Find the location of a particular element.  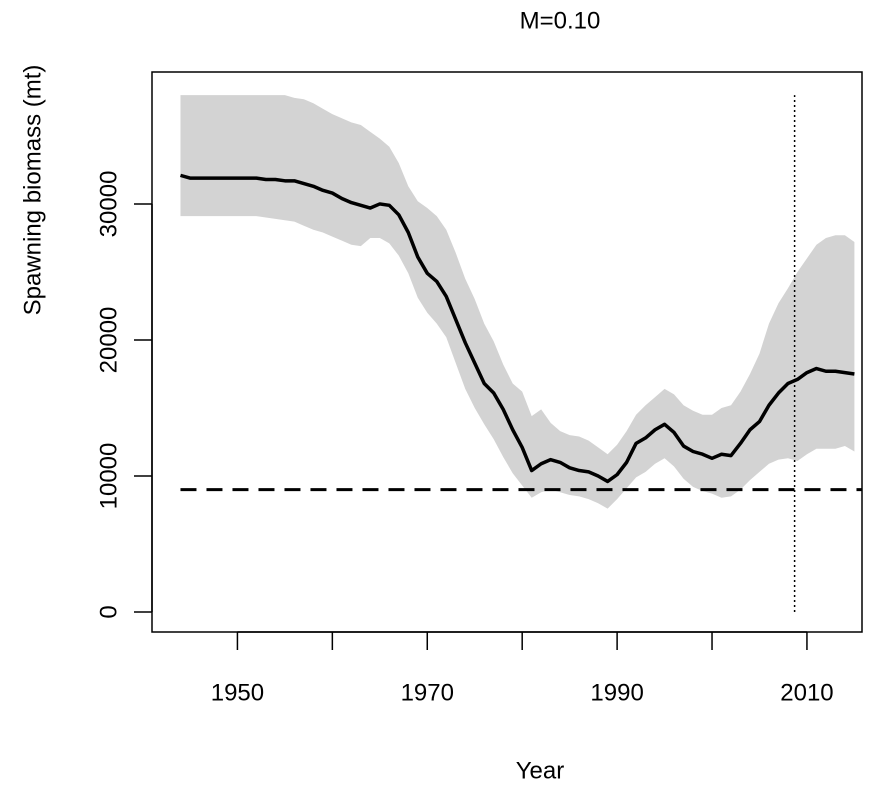

x-axis-label: Year is located at coordinates (540, 770).